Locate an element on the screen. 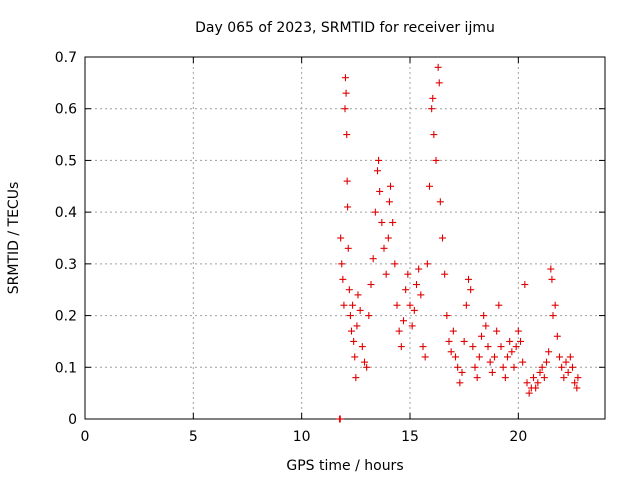 The image size is (640, 480). y-tick-label: 0.1 is located at coordinates (66, 368).